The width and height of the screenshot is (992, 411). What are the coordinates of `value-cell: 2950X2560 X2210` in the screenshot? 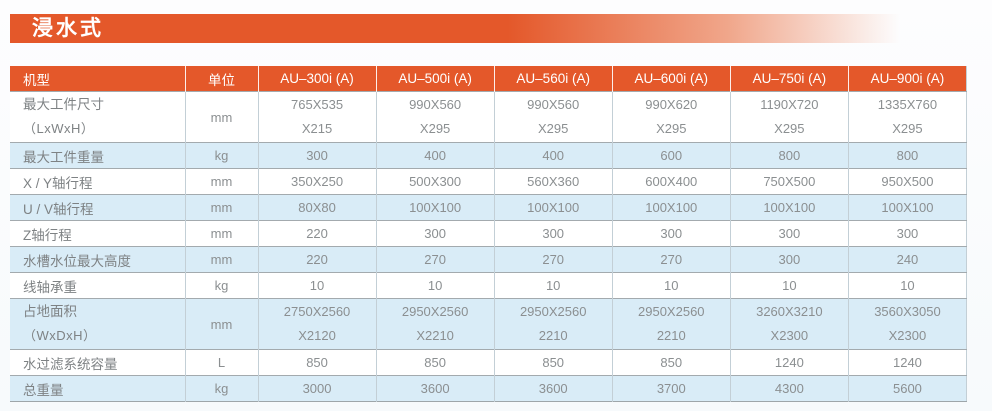 It's located at (435, 324).